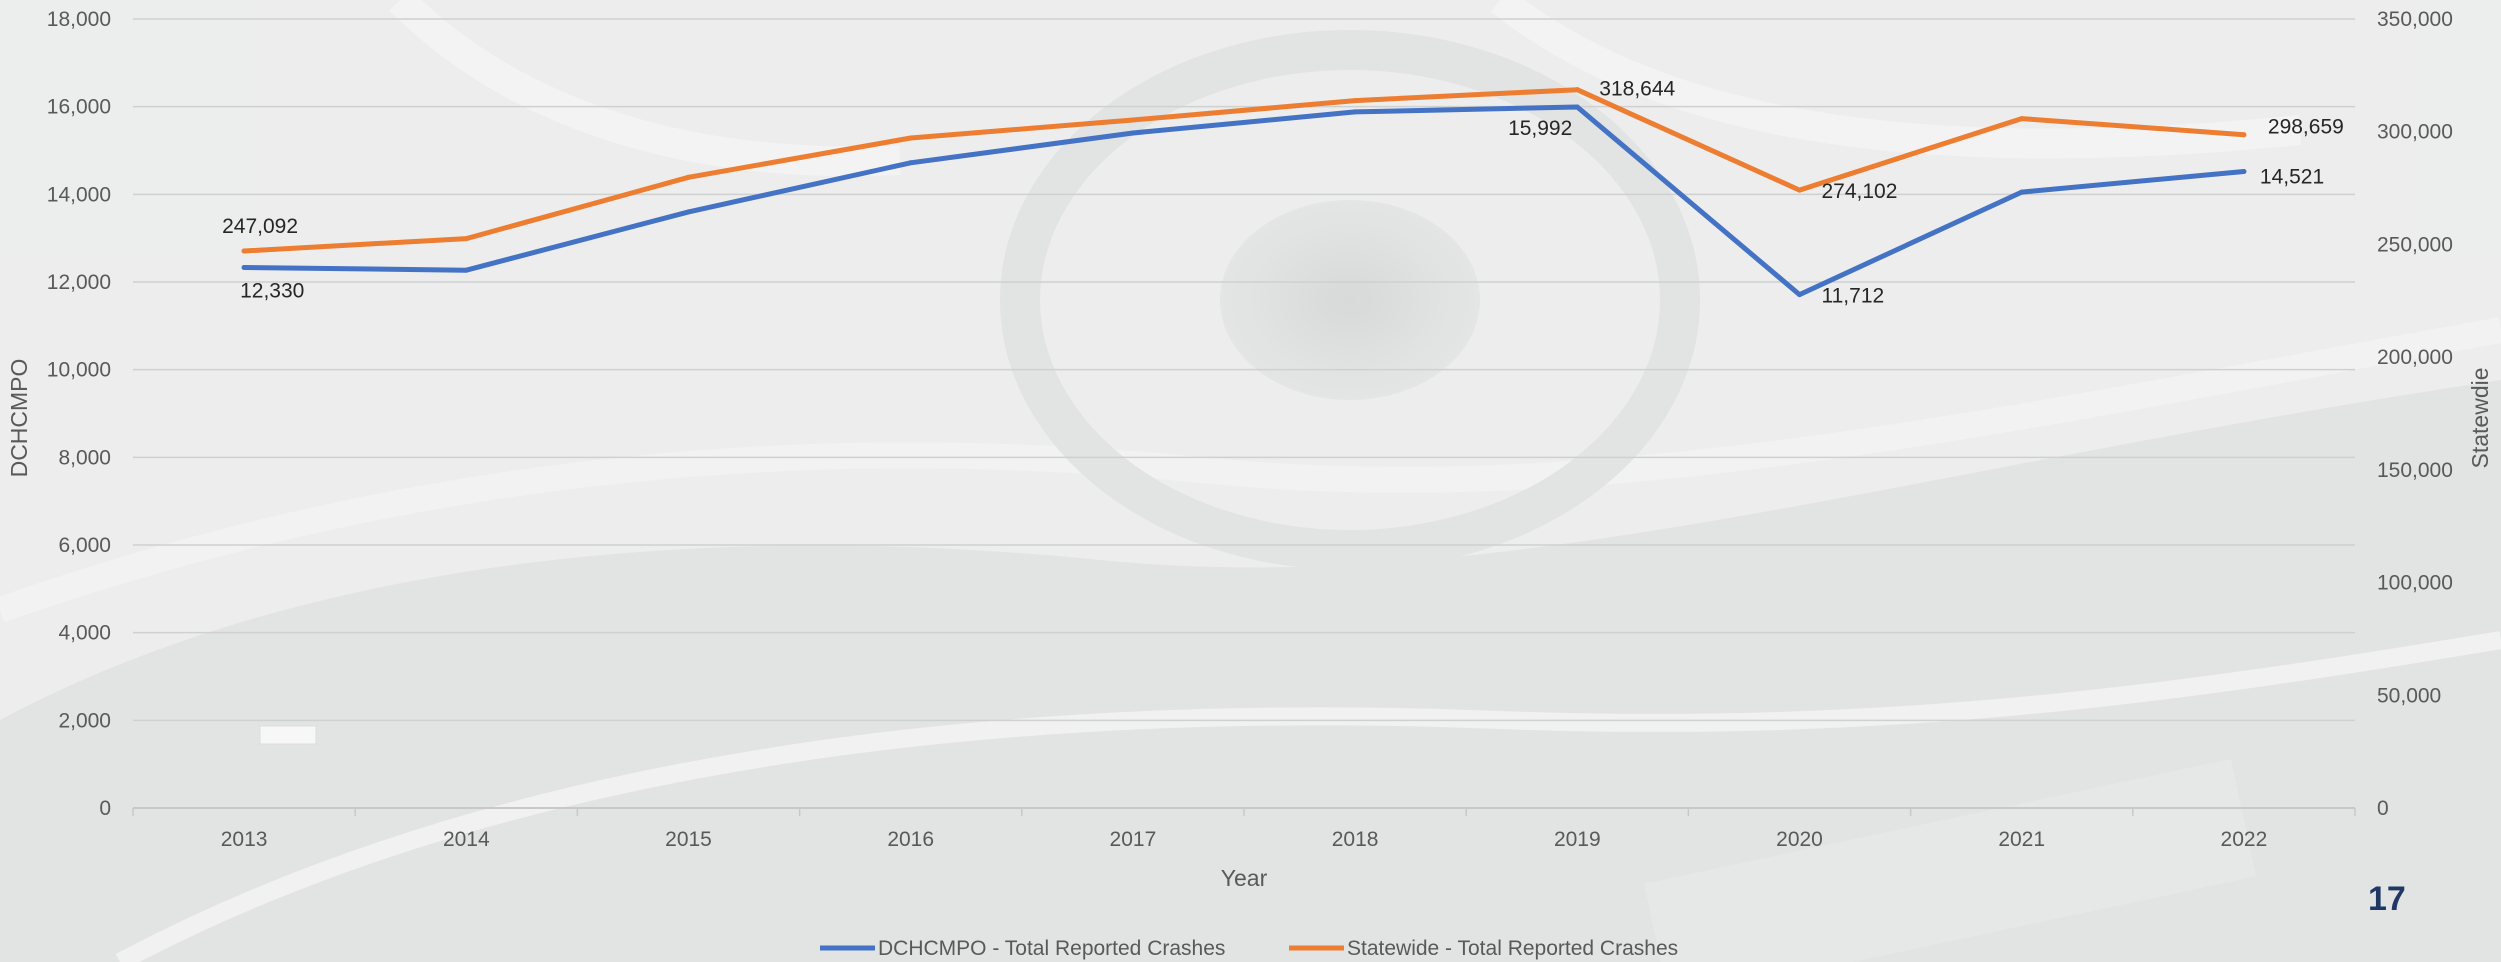 Image resolution: width=2501 pixels, height=962 pixels. What do you see at coordinates (2415, 132) in the screenshot?
I see `y-right-tick-label: 300,000` at bounding box center [2415, 132].